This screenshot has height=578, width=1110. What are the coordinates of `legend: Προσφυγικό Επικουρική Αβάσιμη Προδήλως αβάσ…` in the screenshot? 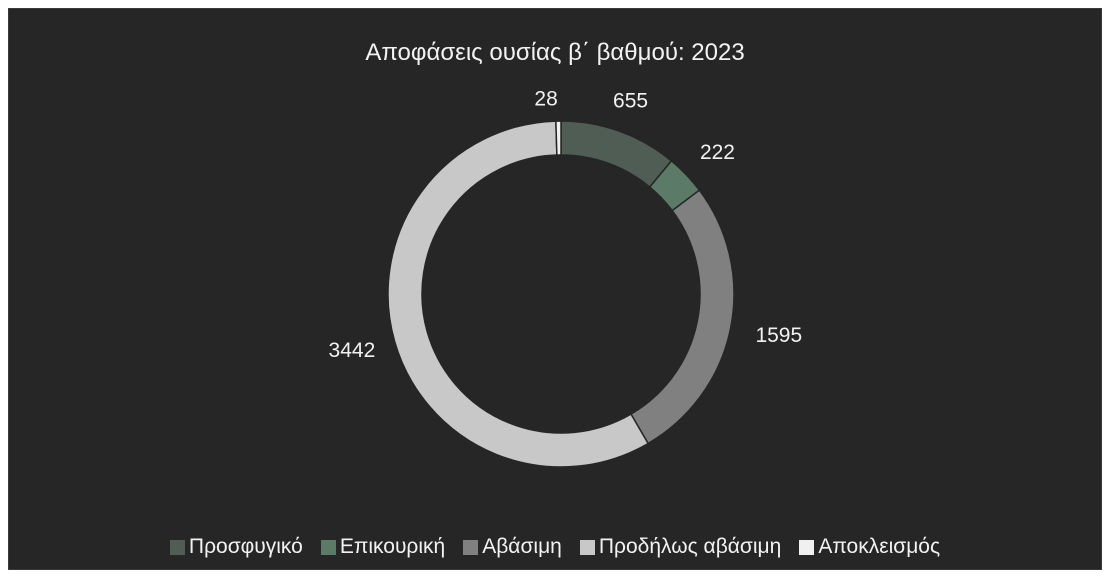 It's located at (555, 547).